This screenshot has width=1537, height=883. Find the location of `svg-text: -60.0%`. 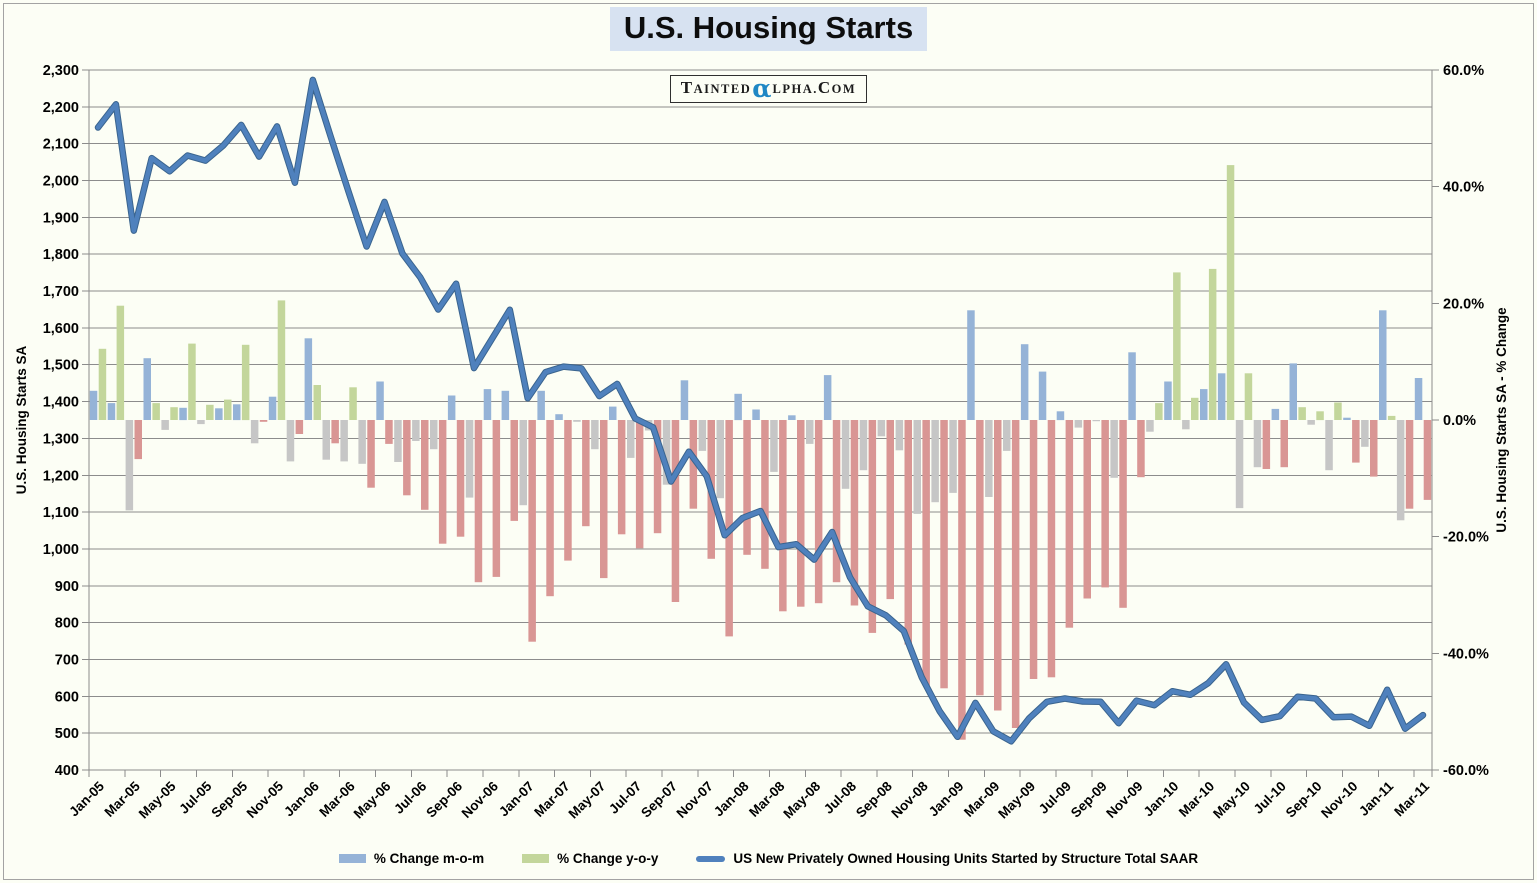

svg-text: -60.0% is located at coordinates (1466, 771).